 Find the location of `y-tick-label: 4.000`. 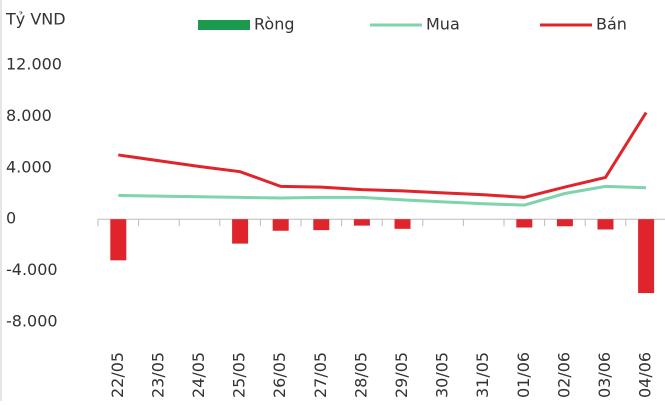

y-tick-label: 4.000 is located at coordinates (29, 166).